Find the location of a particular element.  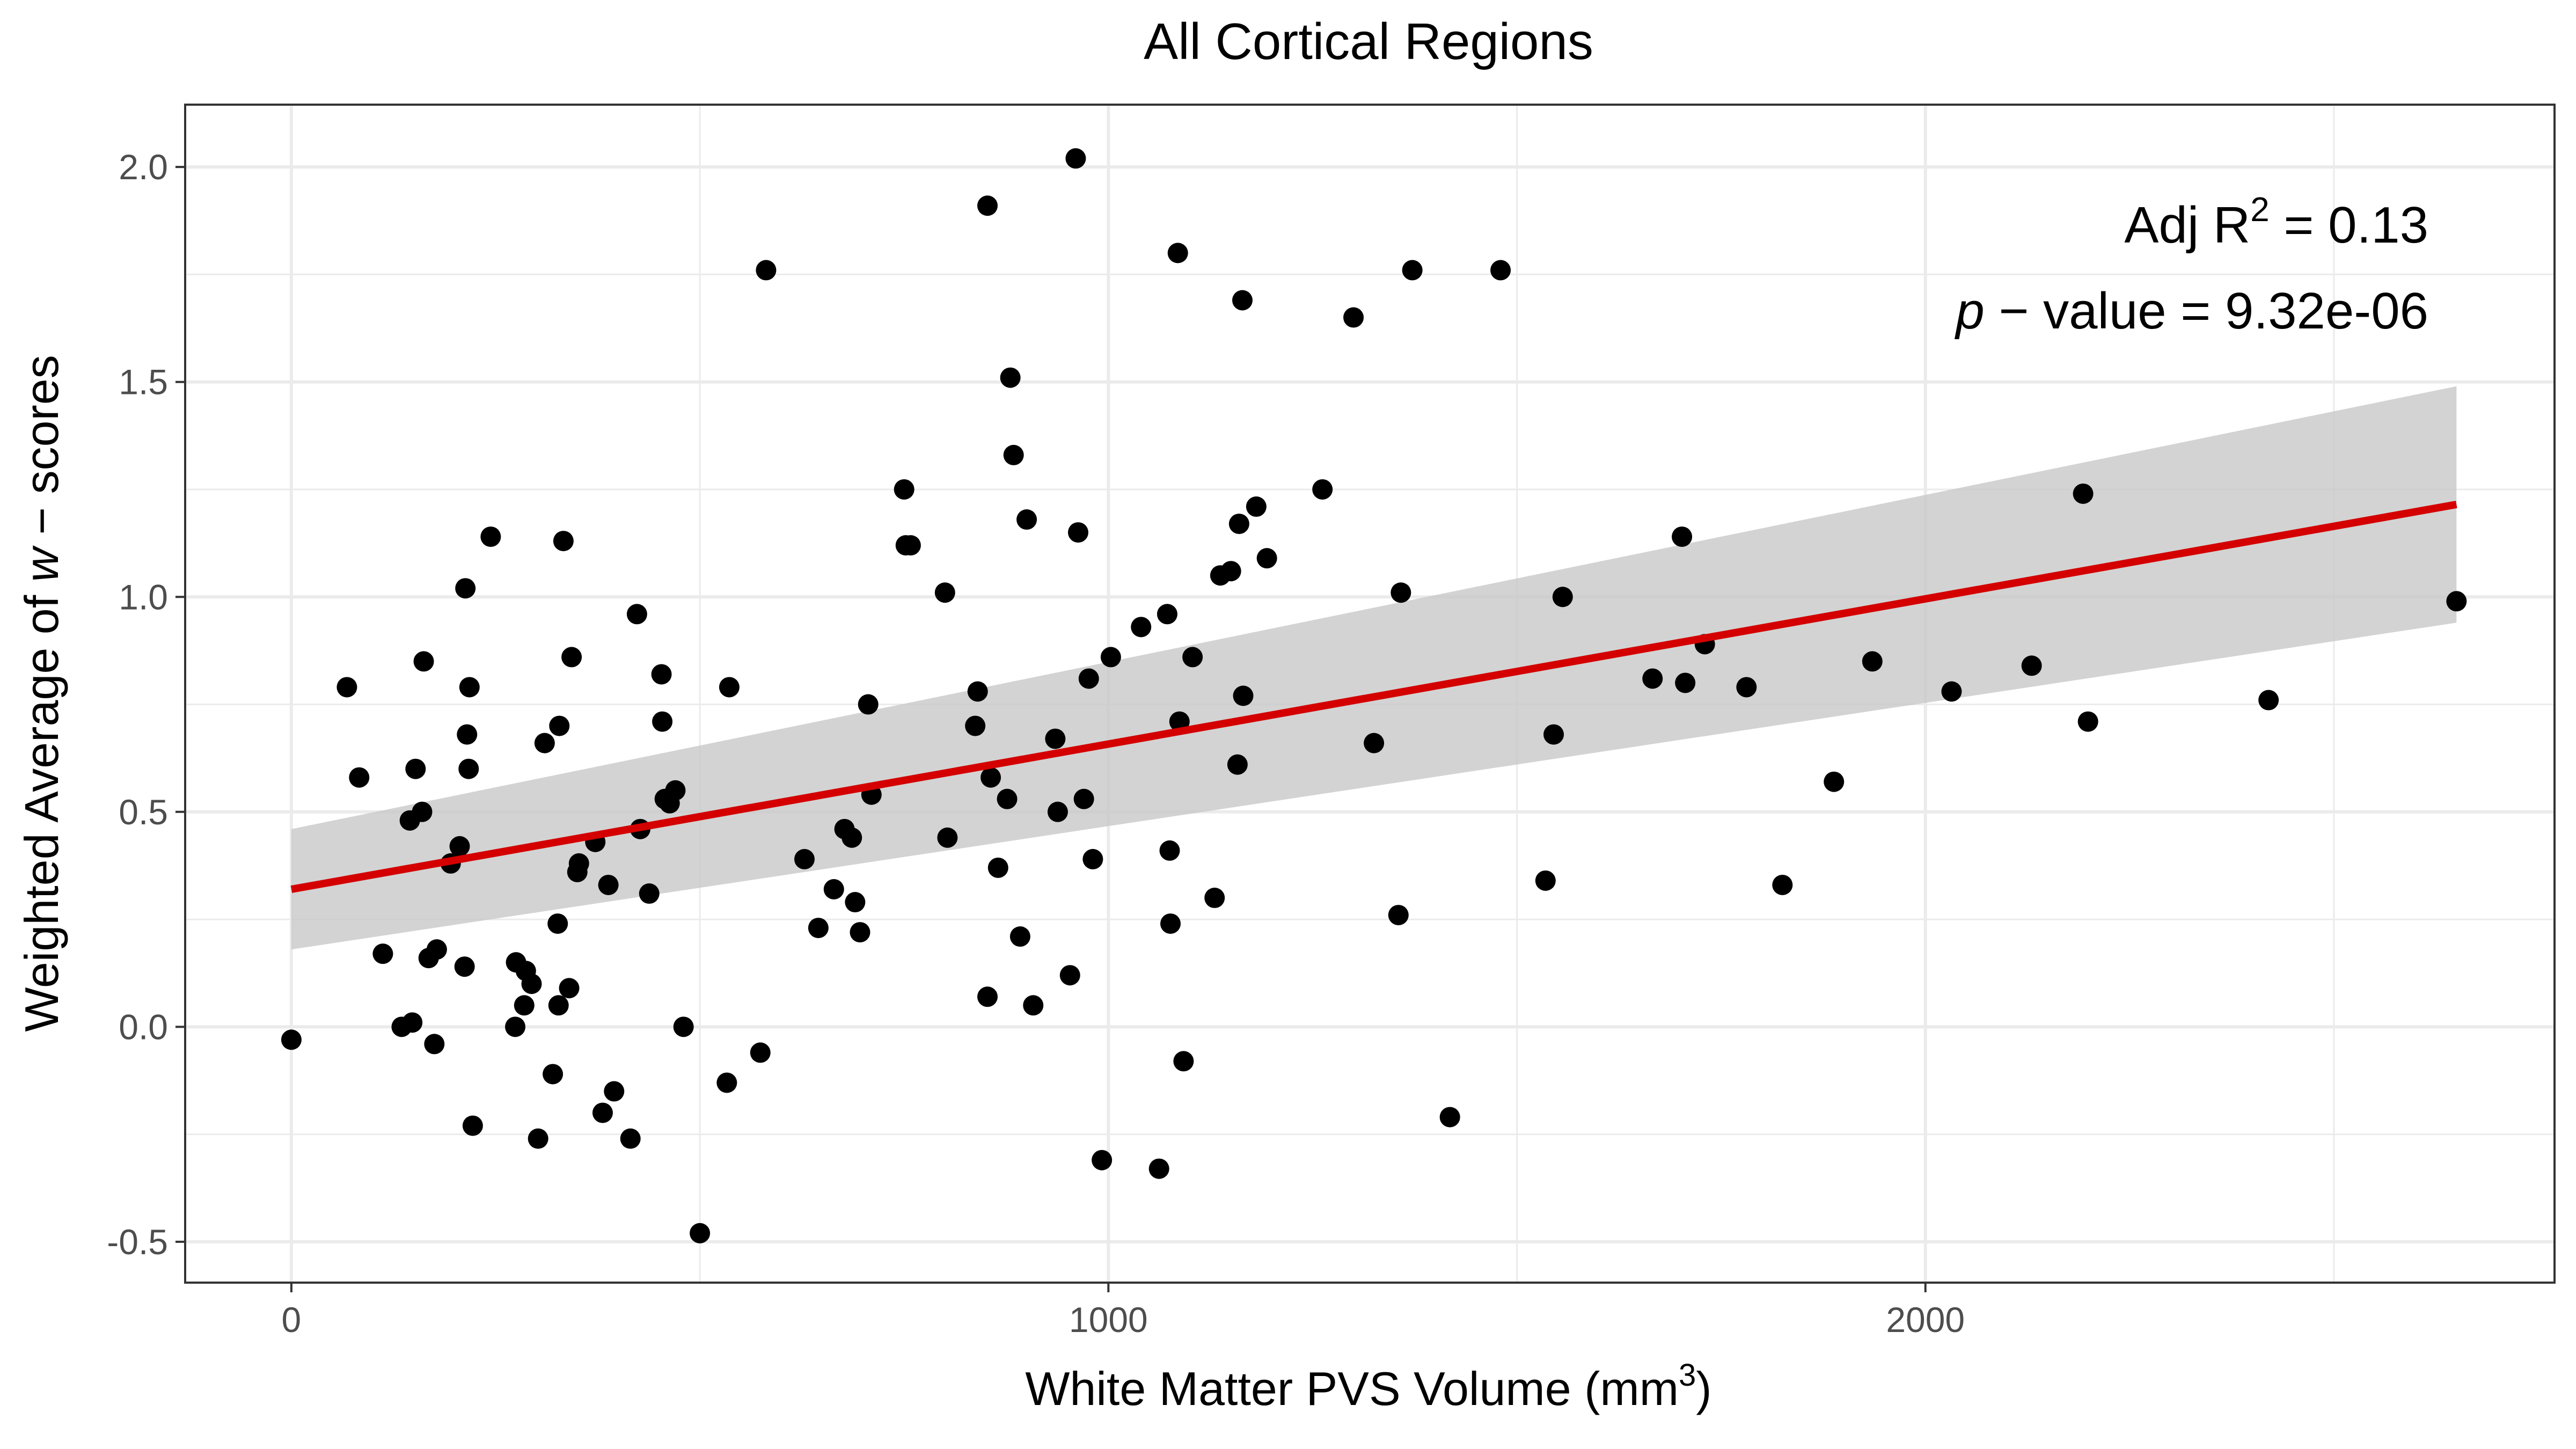

x-axis: 0 1000 2000 is located at coordinates (1123, 1311).